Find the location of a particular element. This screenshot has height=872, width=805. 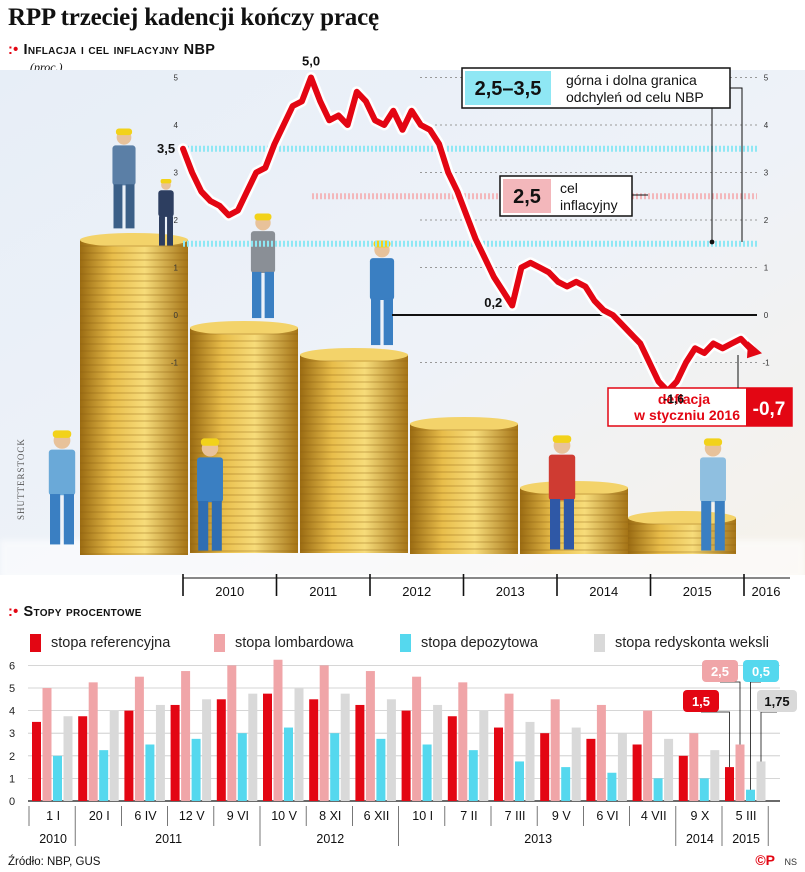

year-label: 2013 is located at coordinates (510, 591).